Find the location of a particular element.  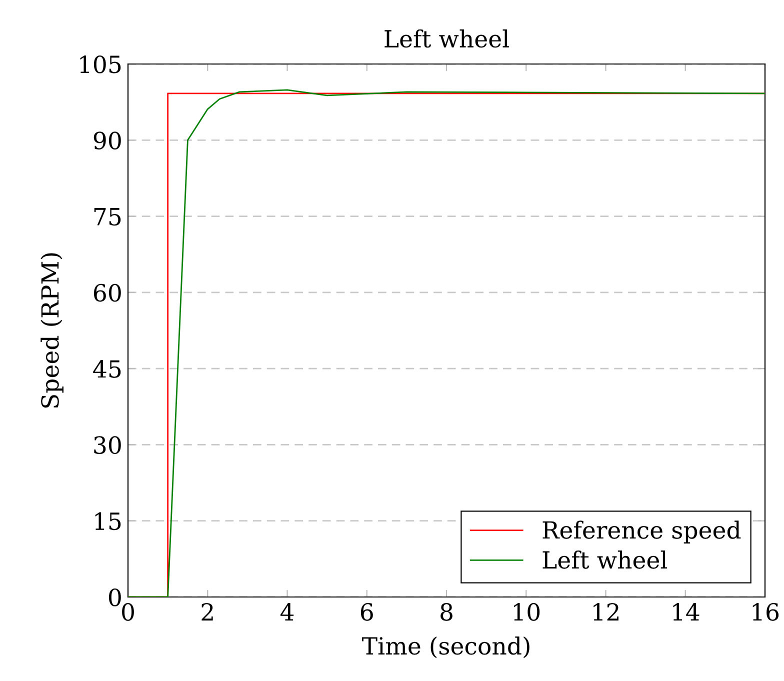

legend-label: Reference speed is located at coordinates (641, 532).